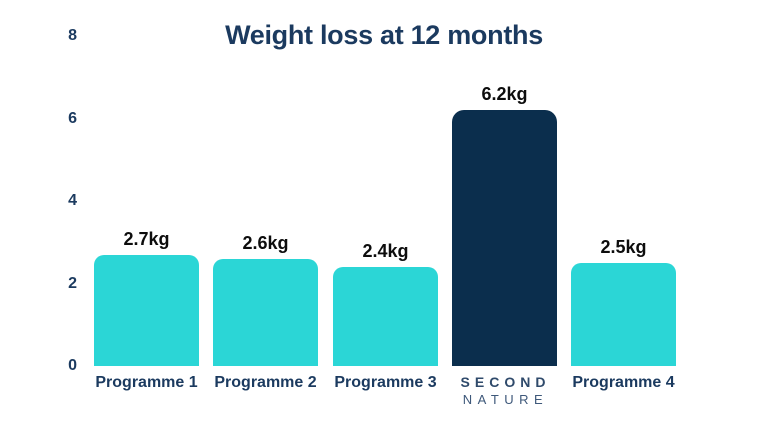  I want to click on bar-second-nature, so click(504, 238).